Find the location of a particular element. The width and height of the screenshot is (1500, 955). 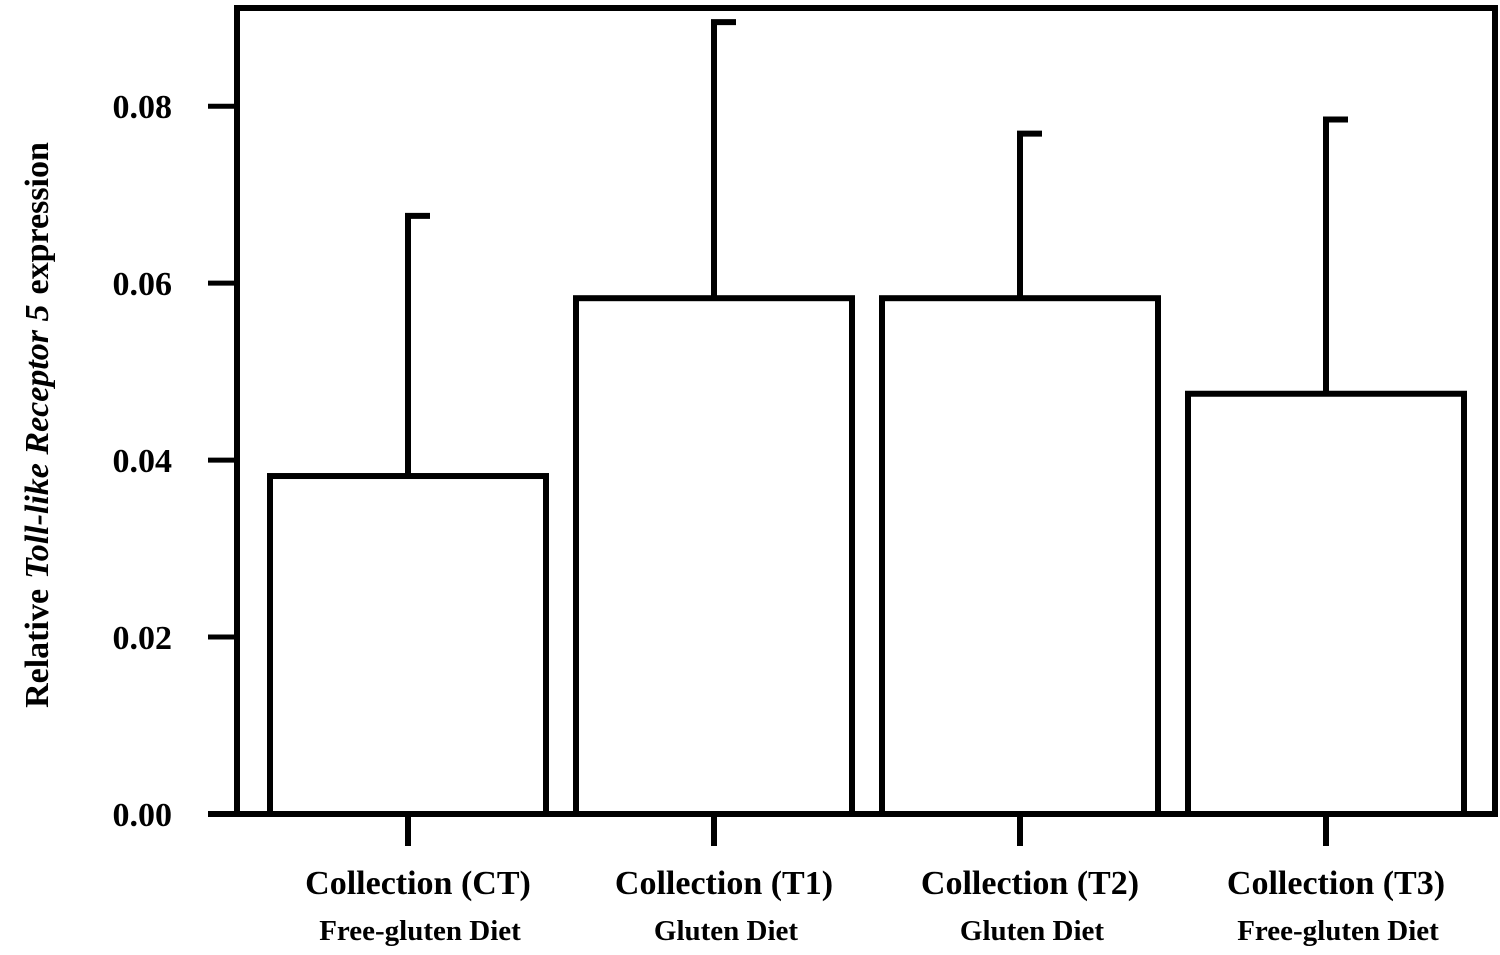

x-tick-label: Collection (T2) is located at coordinates (1030, 883).